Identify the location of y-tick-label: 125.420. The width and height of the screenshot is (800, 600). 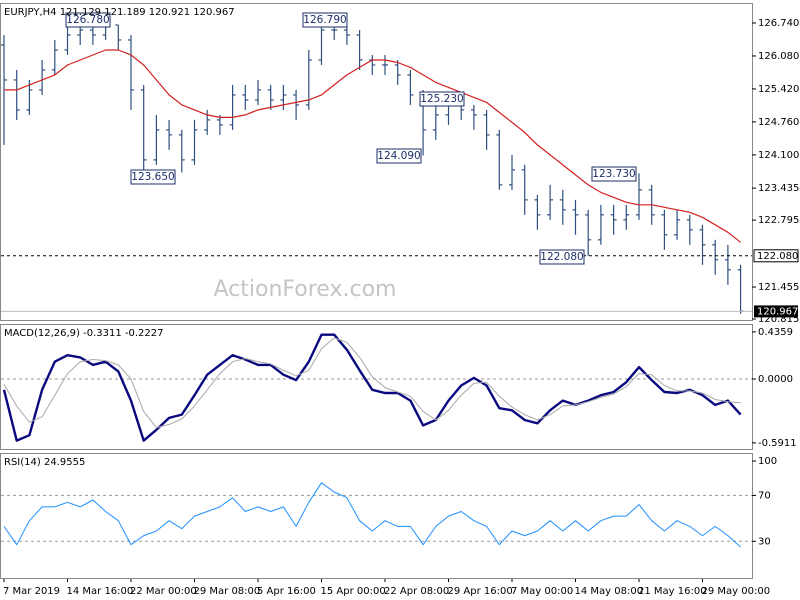
(778, 89).